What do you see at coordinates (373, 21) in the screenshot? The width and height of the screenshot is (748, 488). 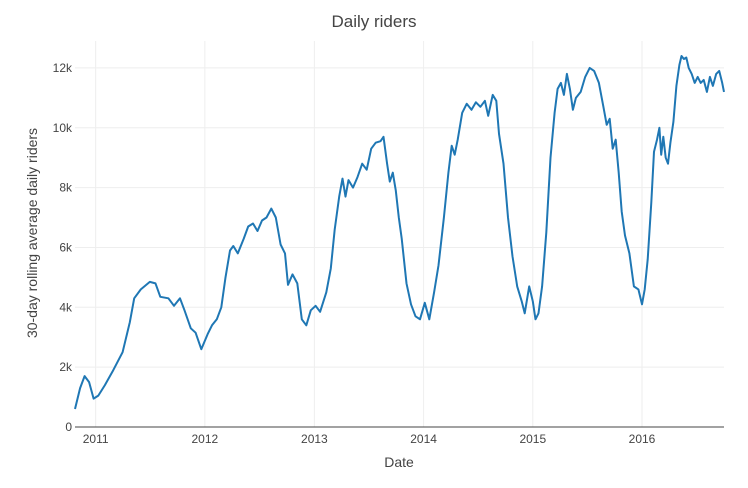 I see `chart-title: Daily riders` at bounding box center [373, 21].